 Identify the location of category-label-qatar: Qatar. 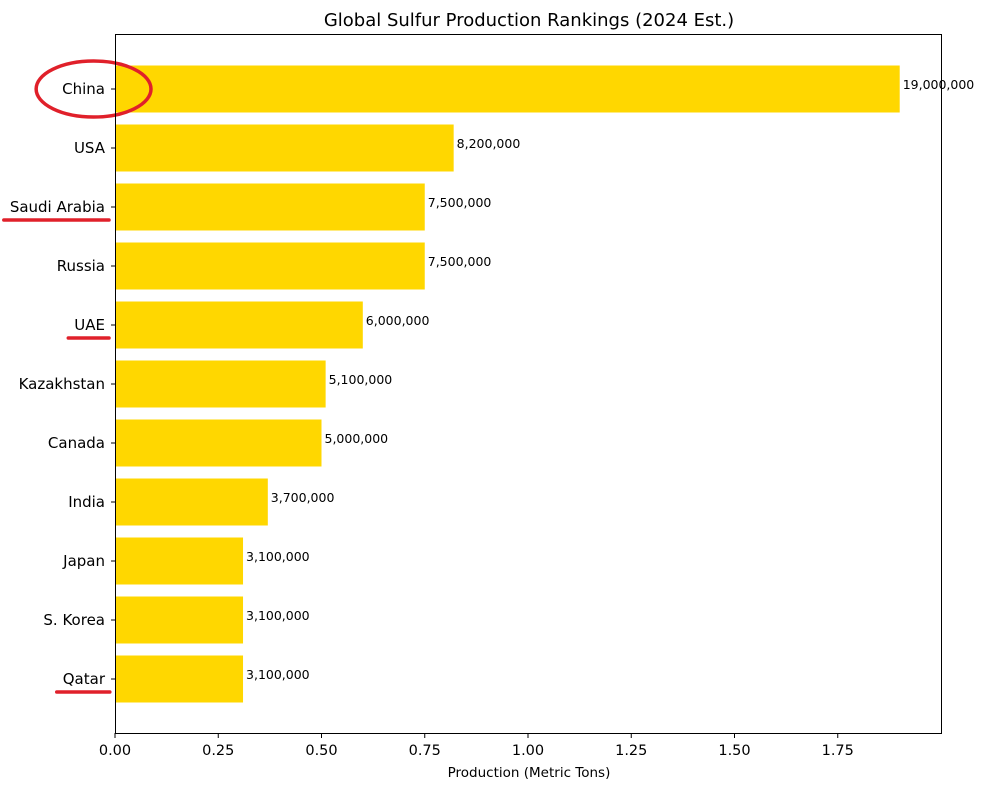
(84, 679).